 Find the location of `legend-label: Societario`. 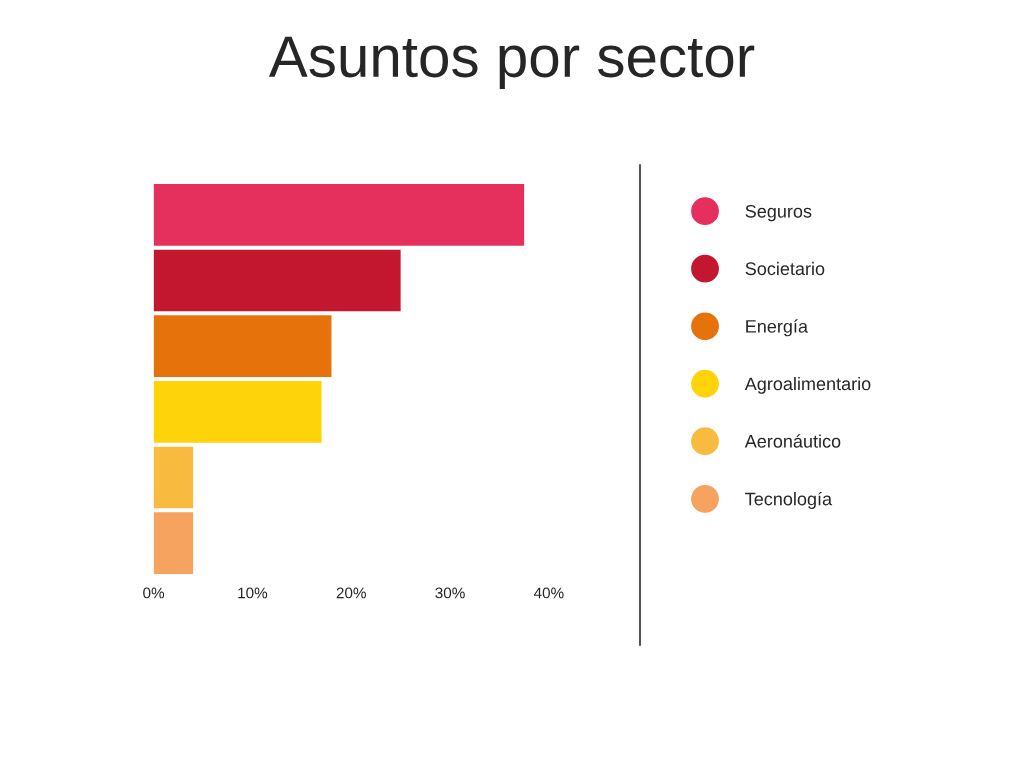

legend-label: Societario is located at coordinates (785, 268).